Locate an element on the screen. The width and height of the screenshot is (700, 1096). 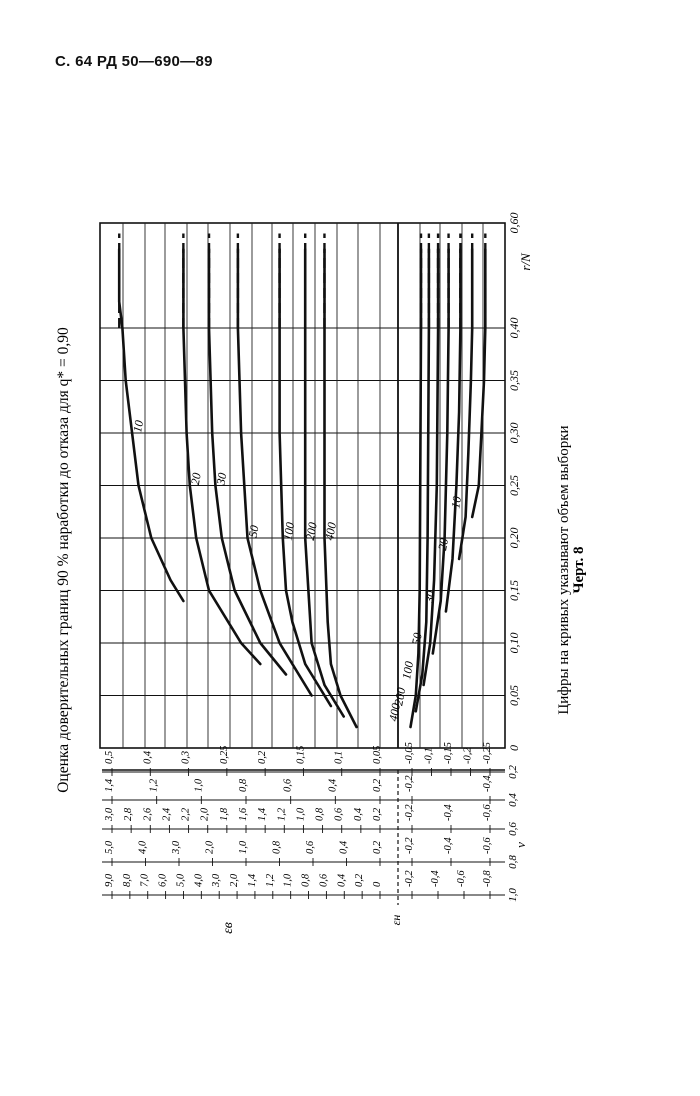
lower-curve-label-100: 100 is located at coordinates (407, 670).